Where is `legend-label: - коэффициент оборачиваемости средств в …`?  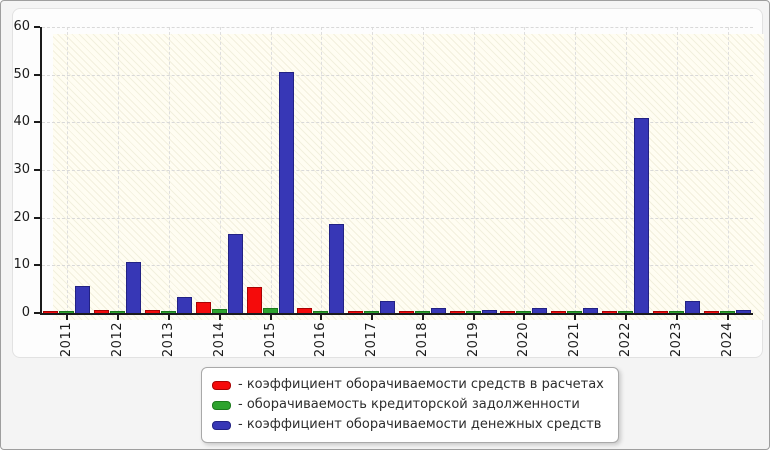
legend-label: - коэффициент оборачиваемости средств в … is located at coordinates (421, 384).